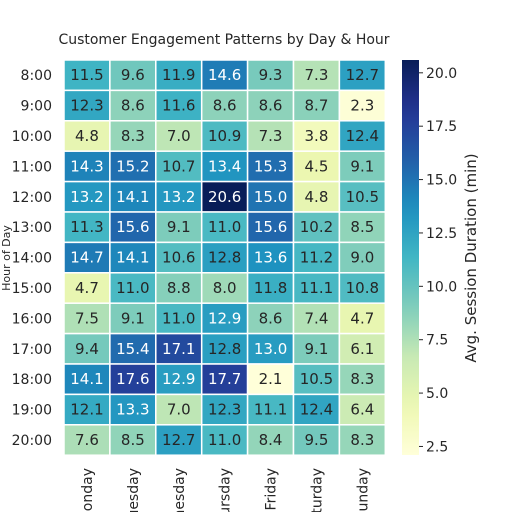 The width and height of the screenshot is (512, 512). What do you see at coordinates (36, 107) in the screenshot?
I see `y-tick-label: 9:00` at bounding box center [36, 107].